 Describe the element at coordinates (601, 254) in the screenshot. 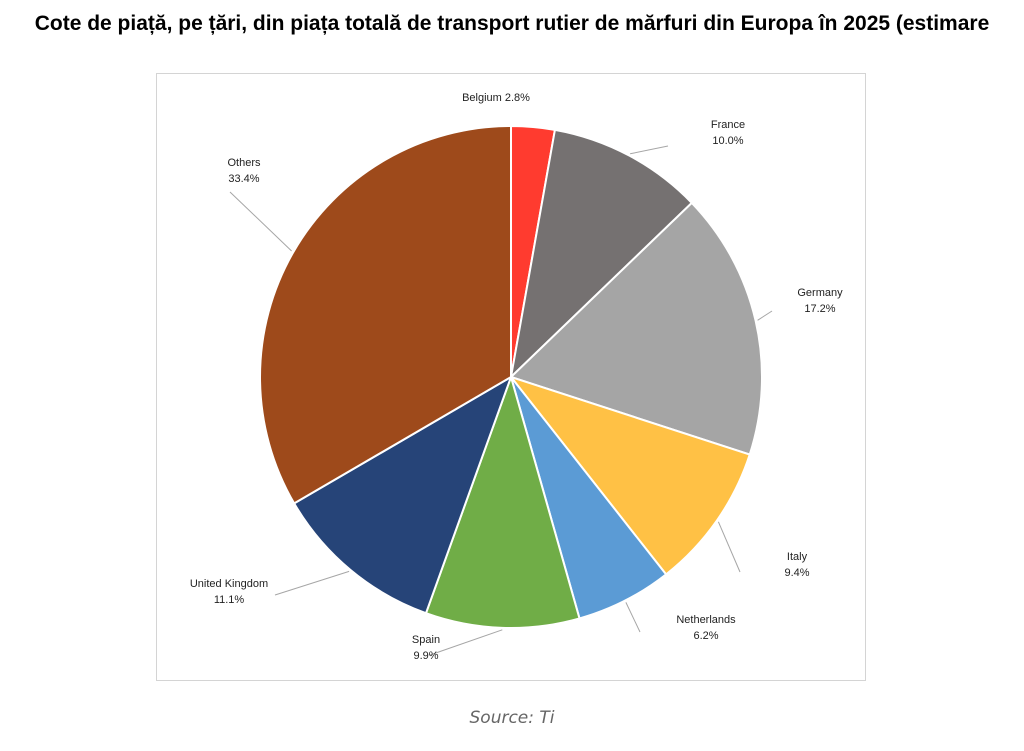

I see `slice-france` at that location.